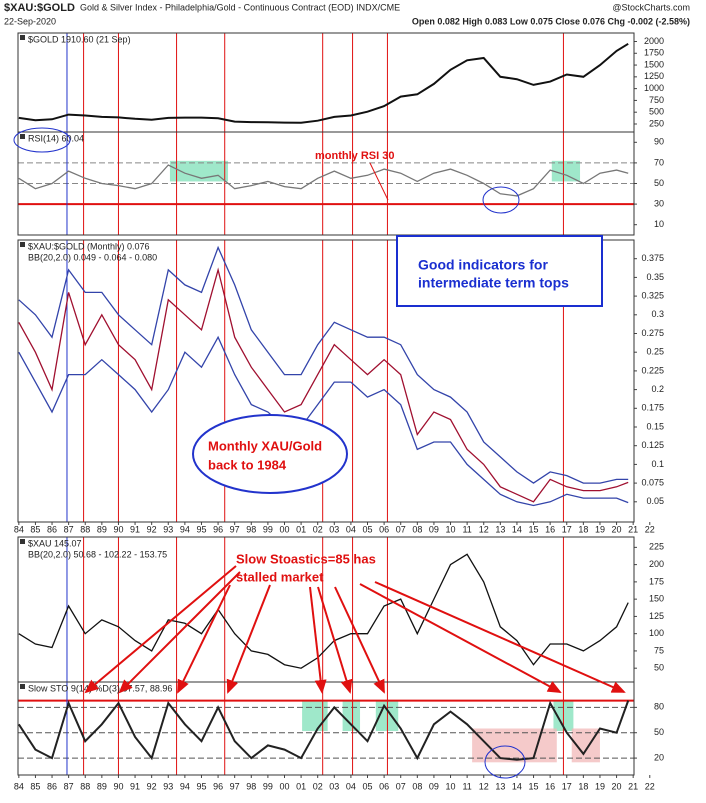 The image size is (706, 803). Describe the element at coordinates (651, 7) in the screenshot. I see `brand: @StockCharts.com` at that location.